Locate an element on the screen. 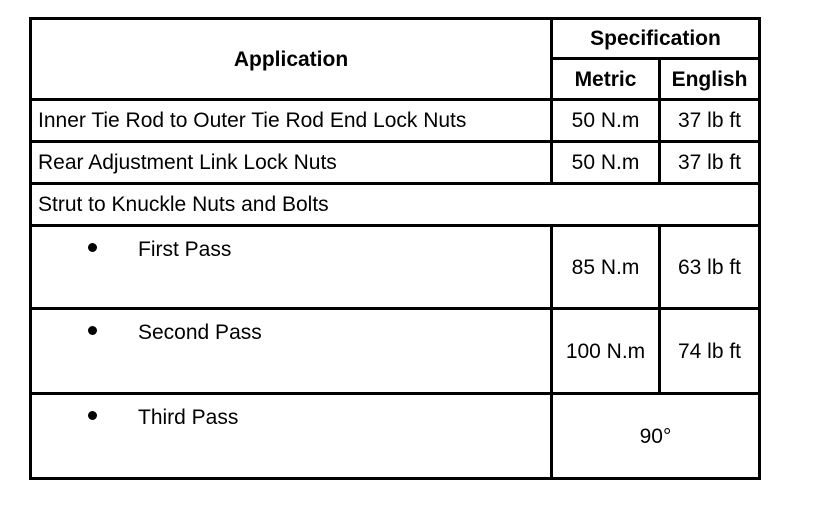 This screenshot has width=816, height=514. section-cell: Strut to Knuckle Nuts and Bolts is located at coordinates (395, 204).